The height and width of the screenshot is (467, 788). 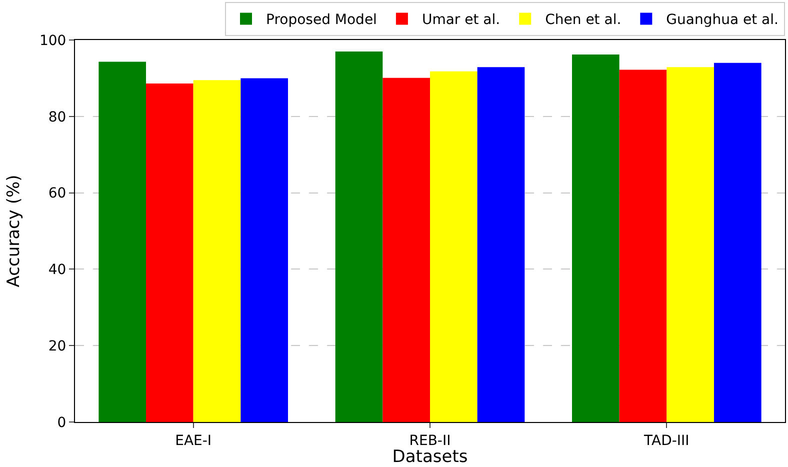 I want to click on legend-label: Umar et al., so click(x=461, y=20).